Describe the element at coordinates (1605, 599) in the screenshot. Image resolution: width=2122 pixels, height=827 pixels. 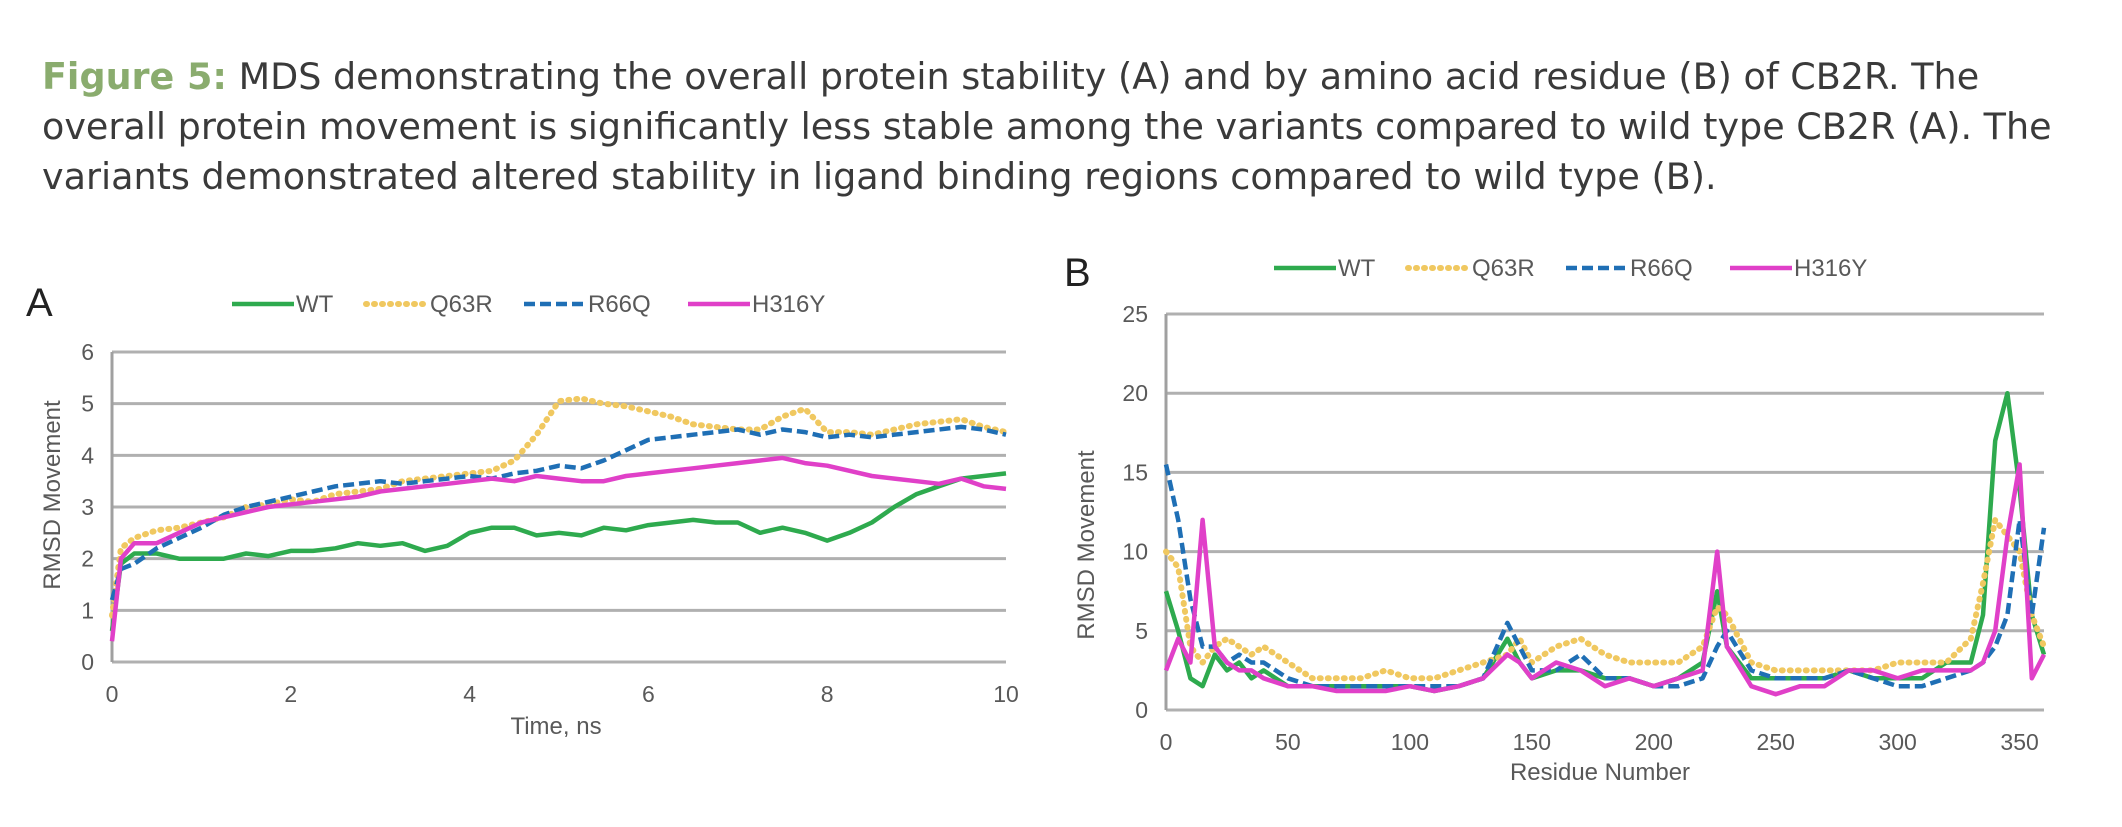
I see `panel-b-series-q63r` at that location.